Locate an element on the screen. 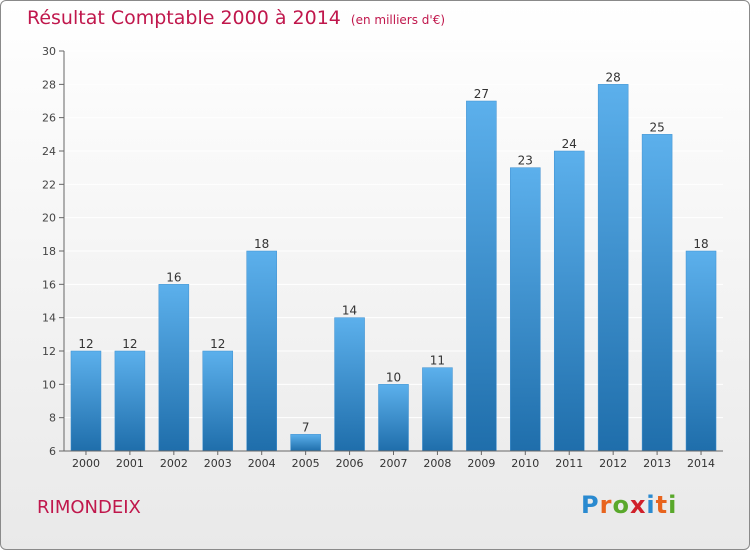  bar-2010 is located at coordinates (525, 309).